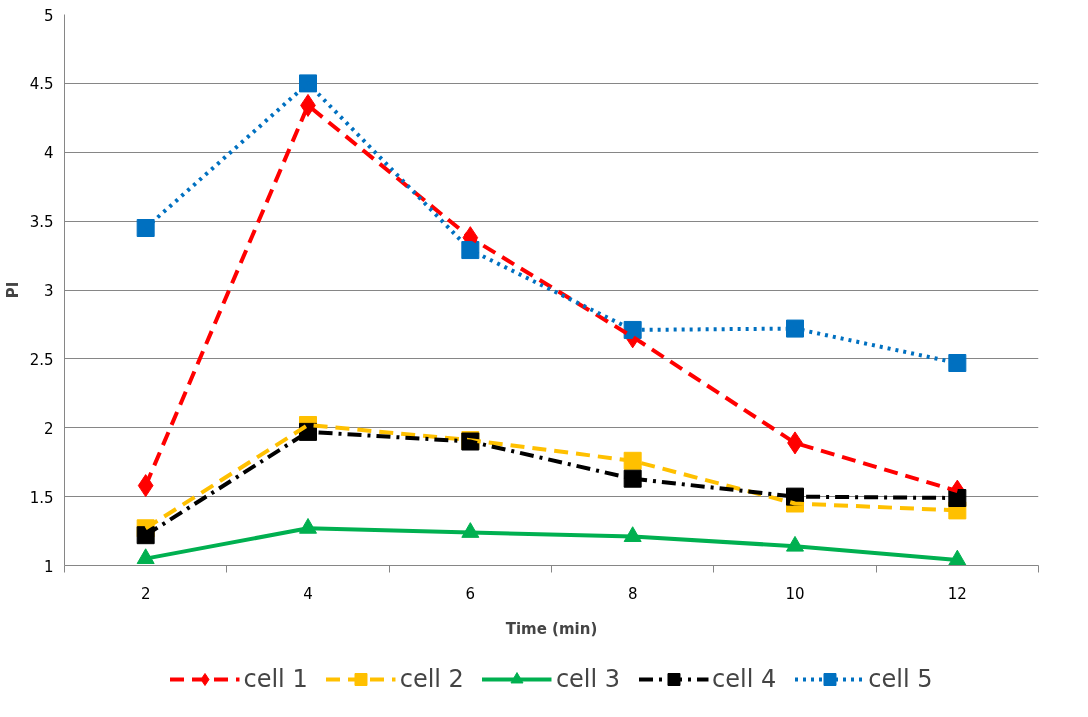 The image size is (1088, 717). I want to click on y-tick-label: 5, so click(48, 15).